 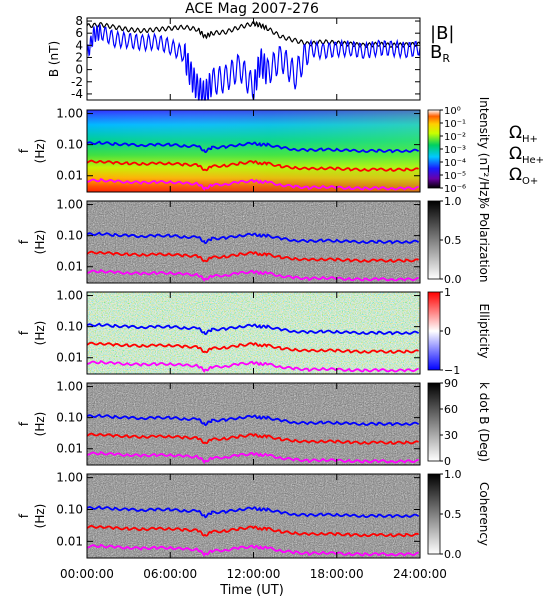 I want to click on x-axis-label: Time (UT), so click(x=251, y=590).